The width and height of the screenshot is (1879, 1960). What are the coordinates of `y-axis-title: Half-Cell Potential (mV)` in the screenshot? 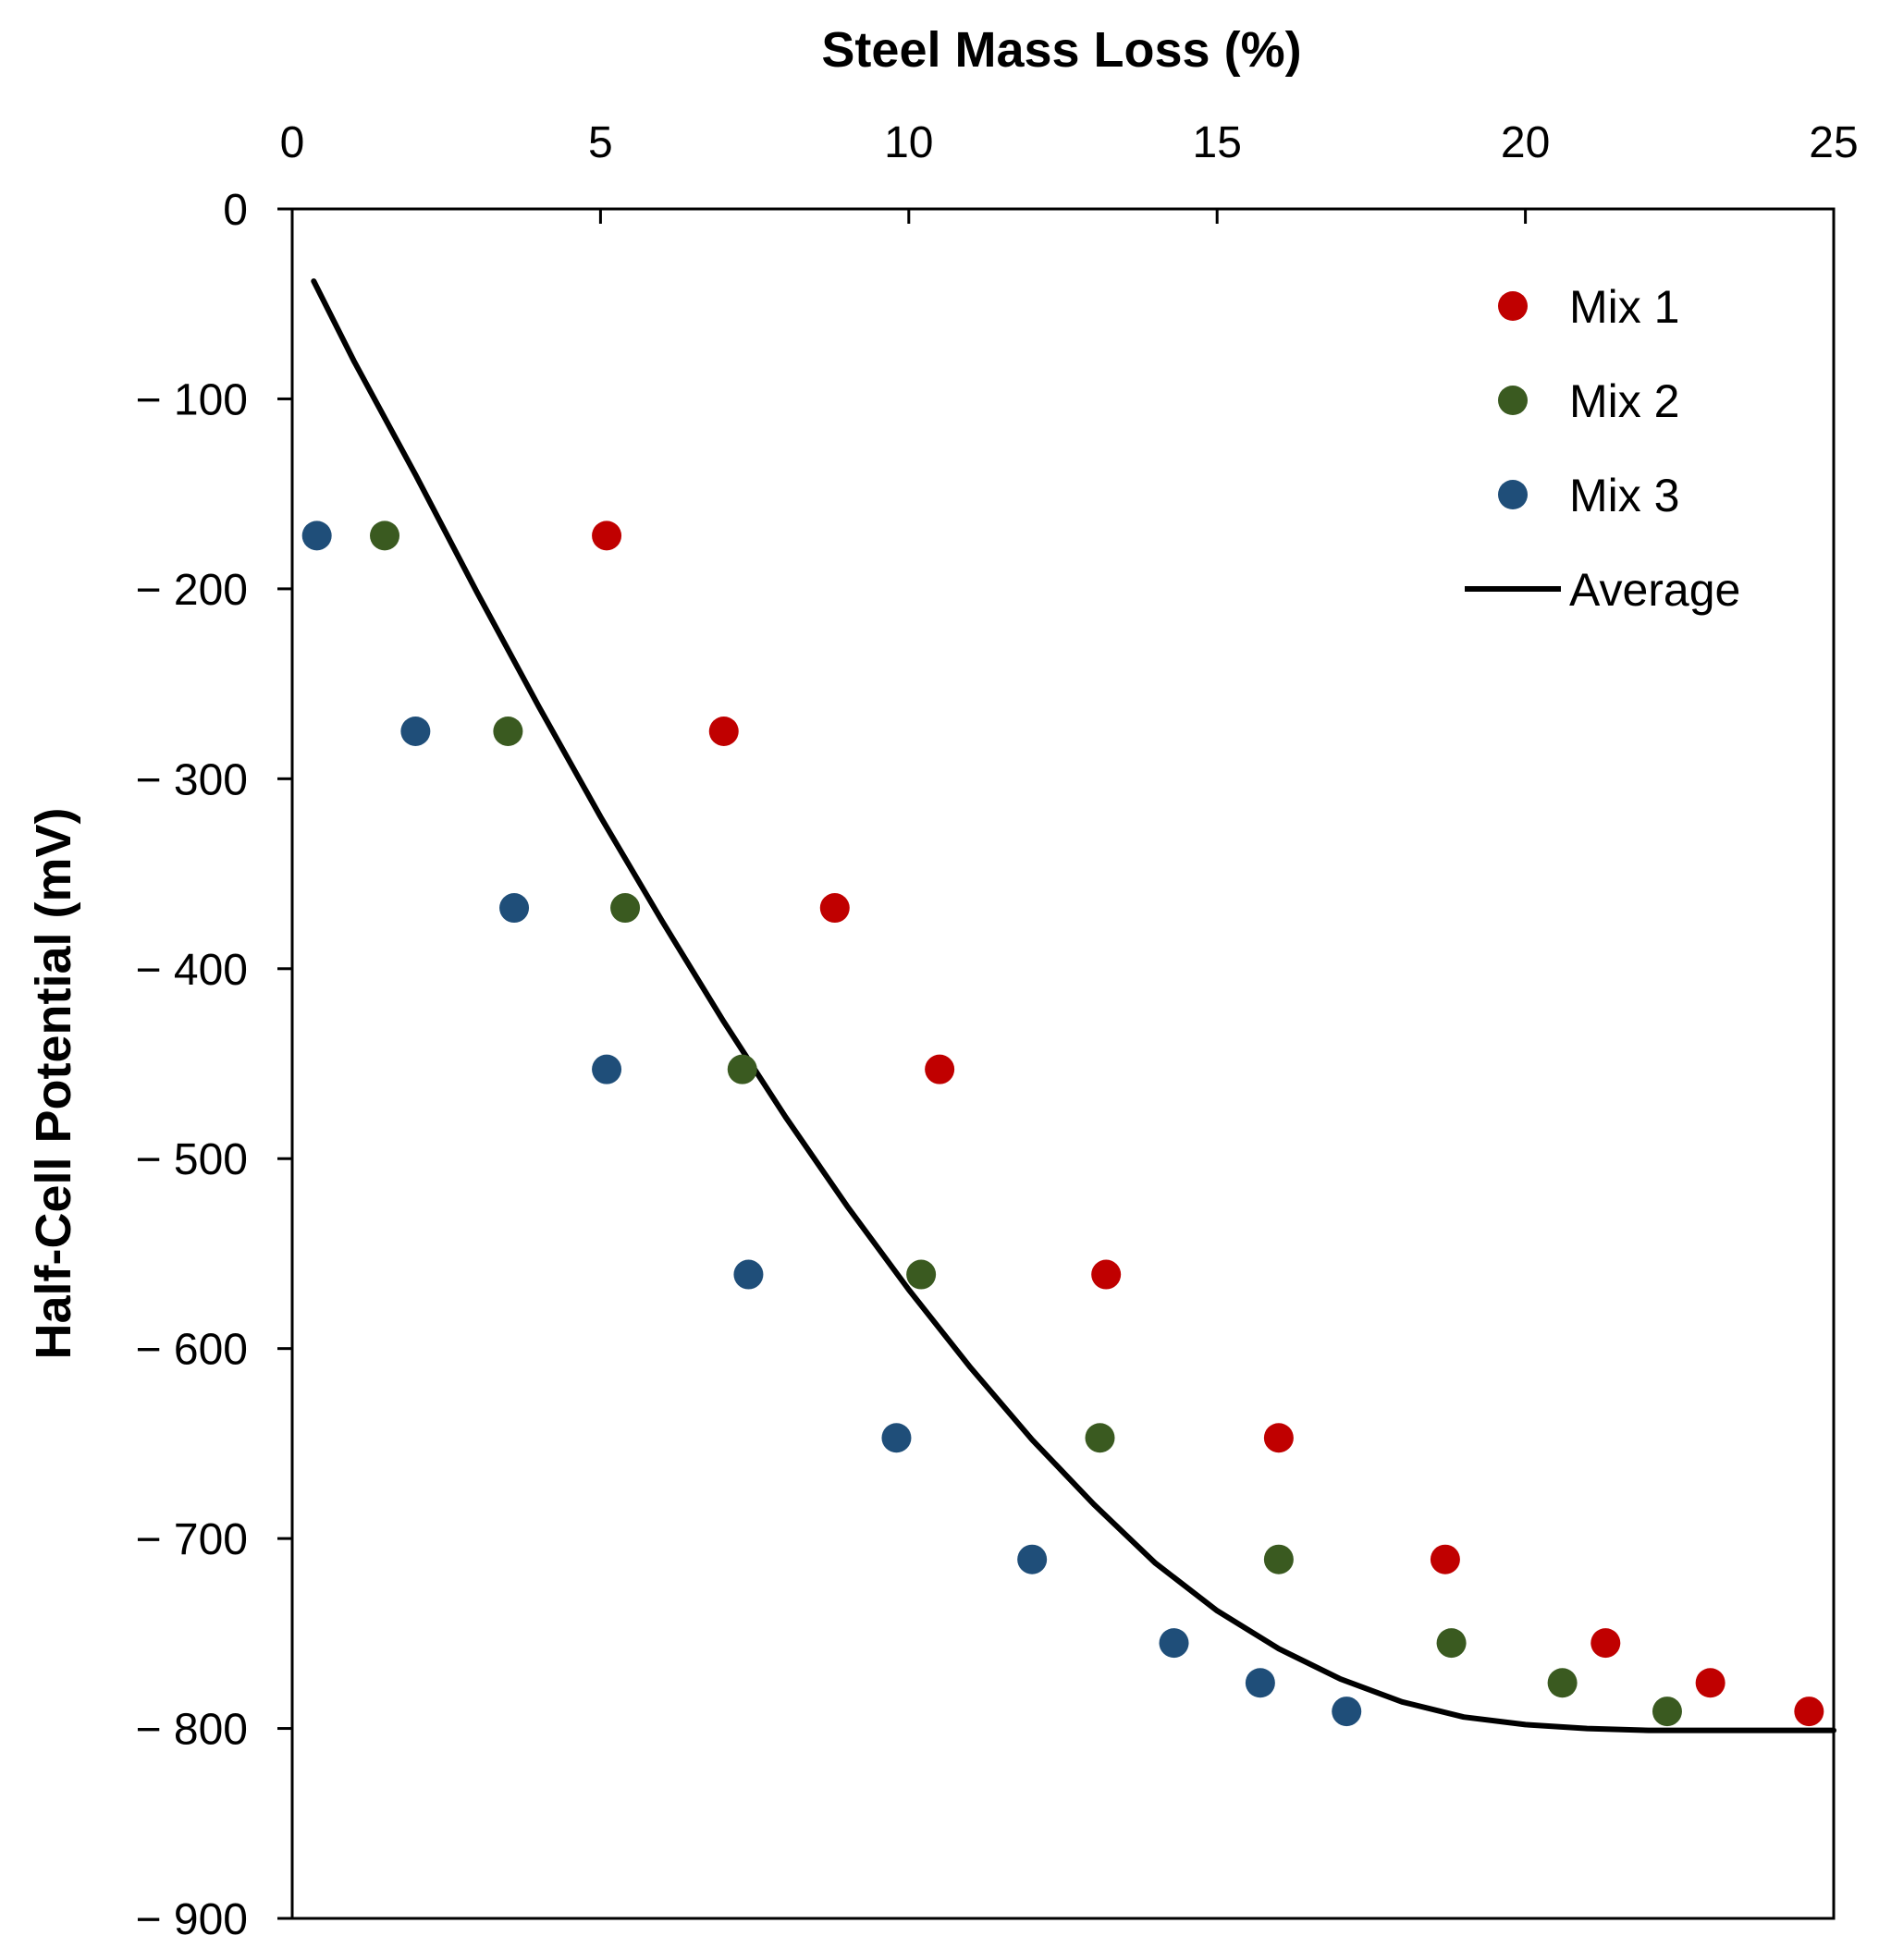 It's located at (53, 1083).